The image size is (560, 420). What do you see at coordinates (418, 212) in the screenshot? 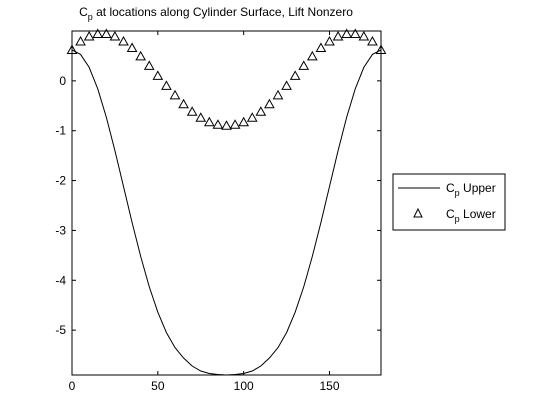
I see `legend-lower-swatch` at bounding box center [418, 212].